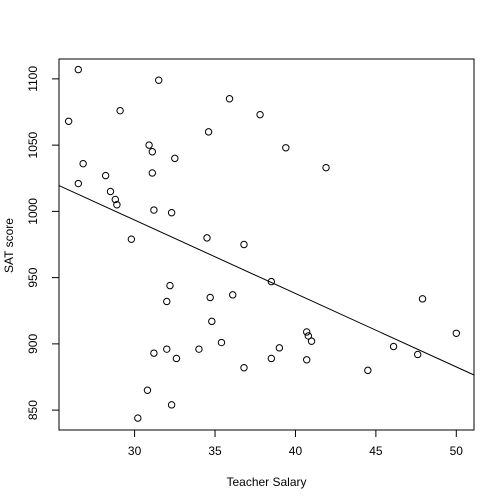  I want to click on y-tick-label: 1000, so click(33, 211).